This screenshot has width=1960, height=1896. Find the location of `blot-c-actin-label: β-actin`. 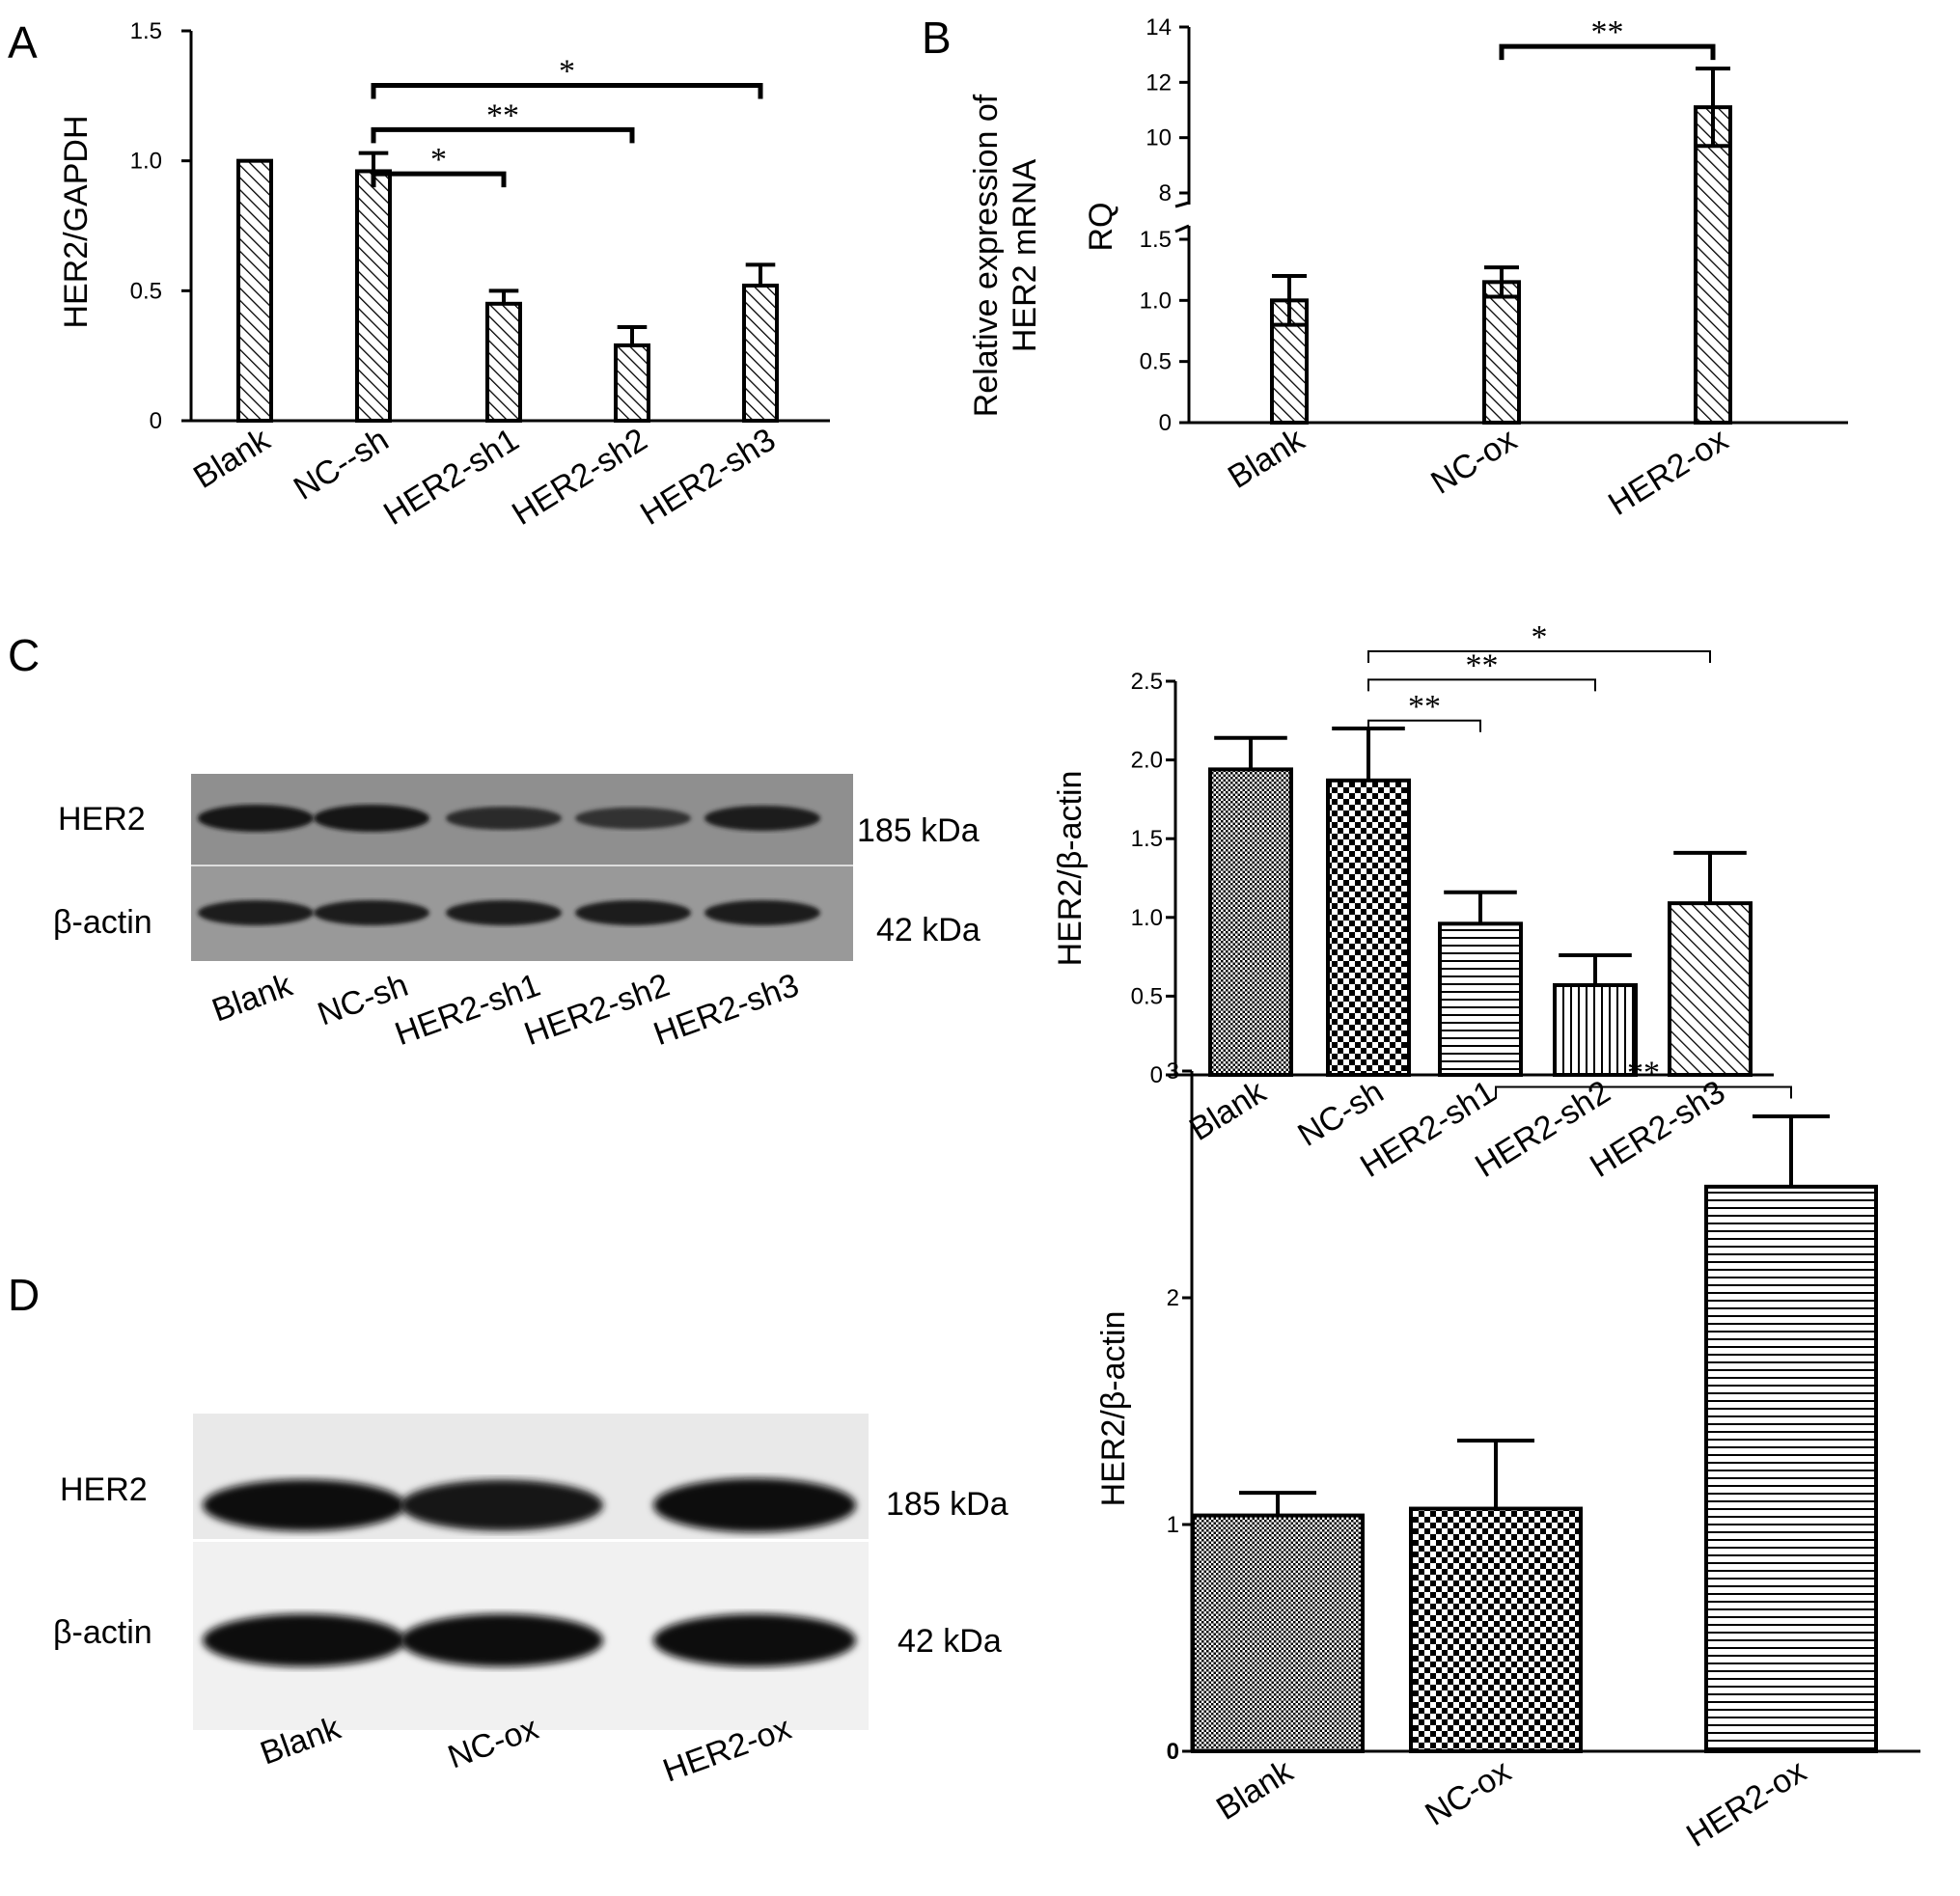

blot-c-actin-label: β-actin is located at coordinates (102, 922).